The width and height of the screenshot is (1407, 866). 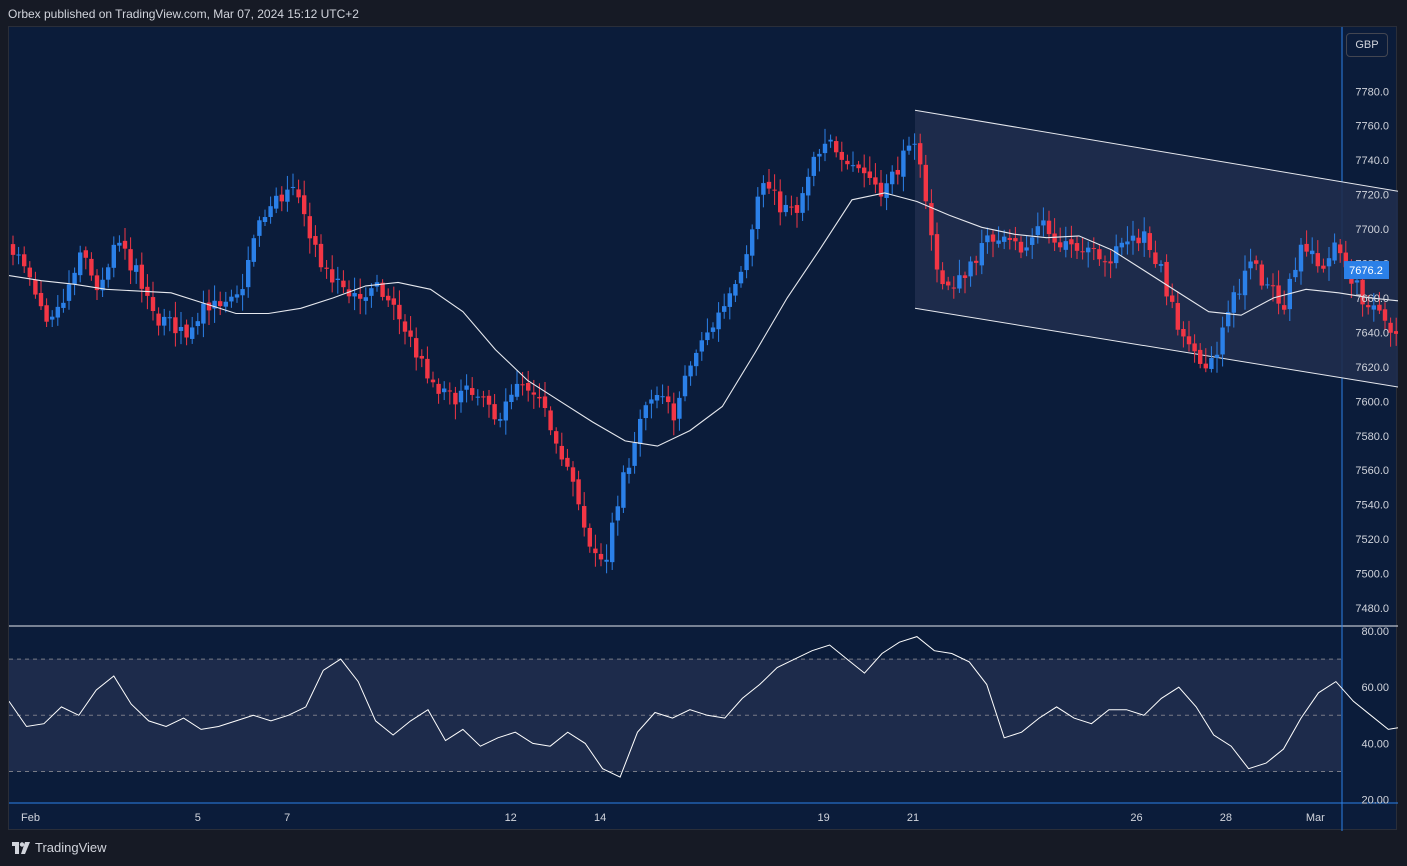 What do you see at coordinates (1367, 45) in the screenshot?
I see `currency-button: GBP` at bounding box center [1367, 45].